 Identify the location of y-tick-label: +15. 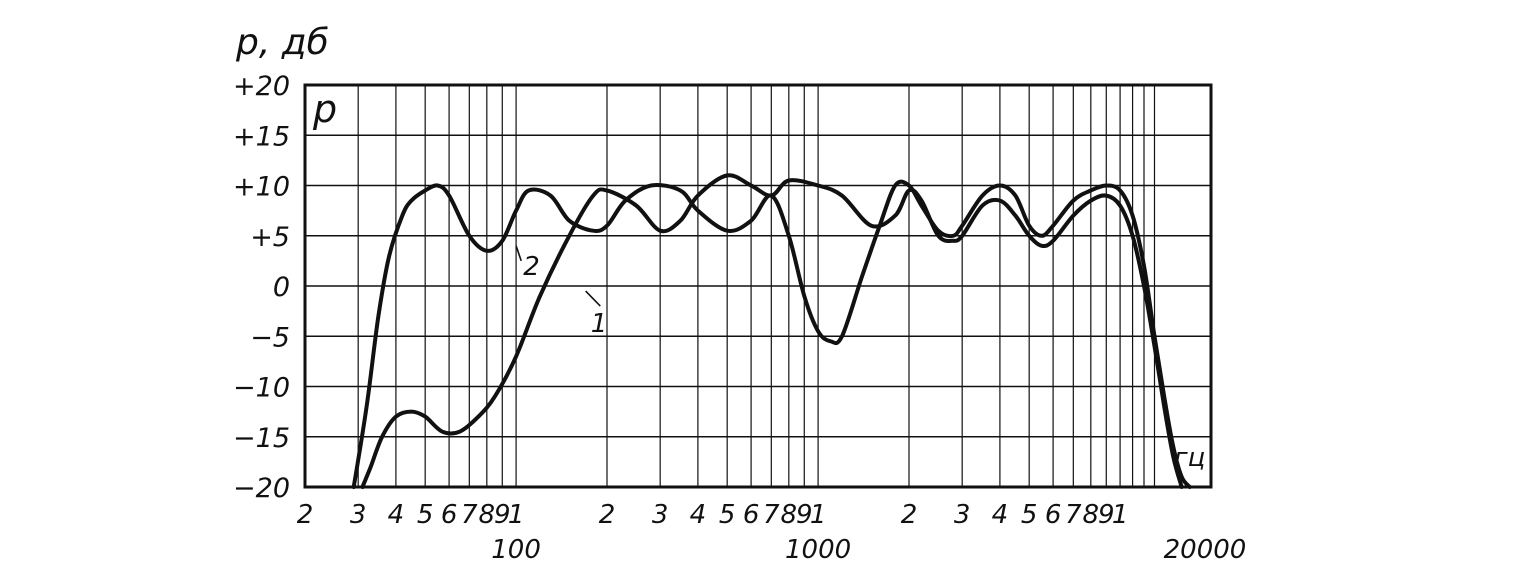
(261, 136).